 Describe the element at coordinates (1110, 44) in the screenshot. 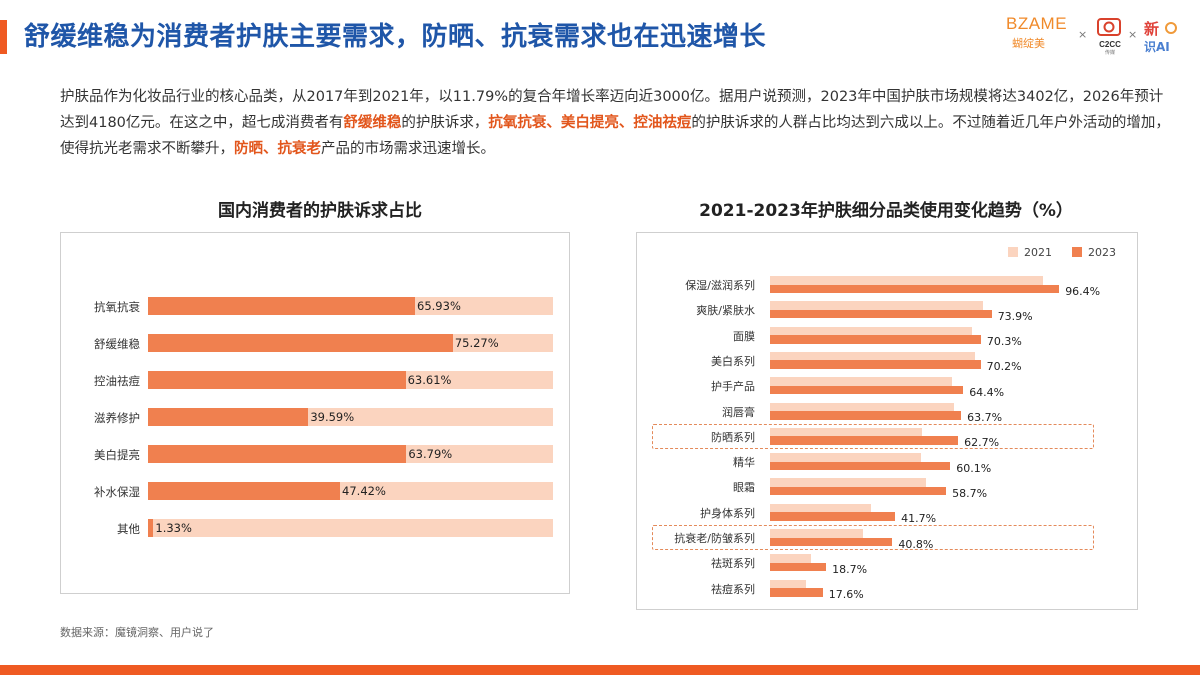

I see `c2cc-logo-text: C2CC` at that location.